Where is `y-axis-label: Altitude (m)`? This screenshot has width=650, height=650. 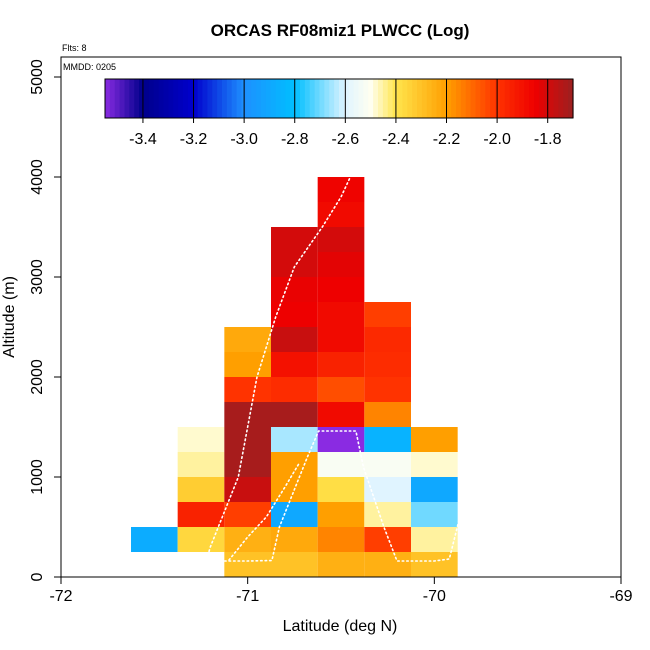
y-axis-label: Altitude (m) is located at coordinates (9, 317).